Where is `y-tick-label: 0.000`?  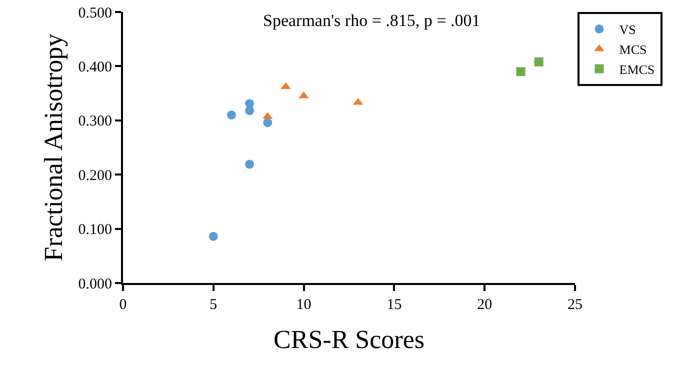
y-tick-label: 0.000 is located at coordinates (95, 284).